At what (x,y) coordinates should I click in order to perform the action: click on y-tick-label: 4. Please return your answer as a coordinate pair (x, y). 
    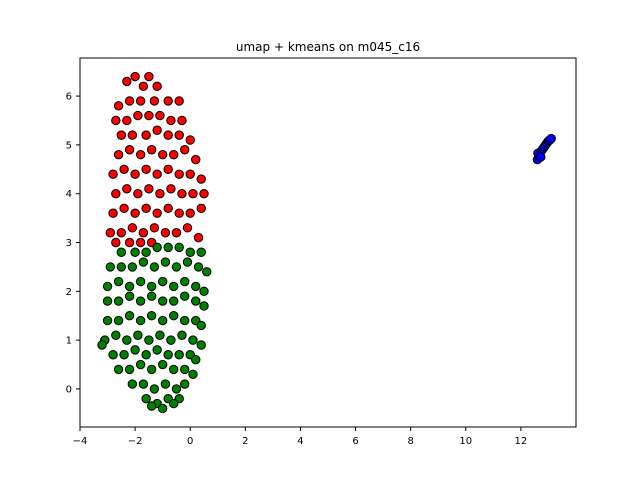
    Looking at the image, I should click on (69, 194).